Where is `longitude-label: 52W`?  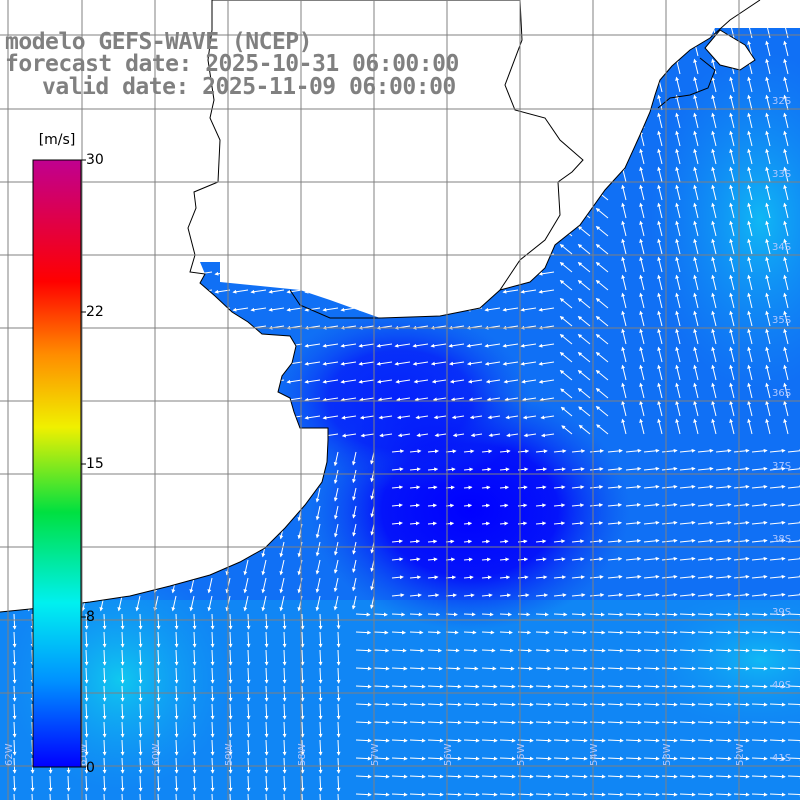 longitude-label: 52W is located at coordinates (740, 754).